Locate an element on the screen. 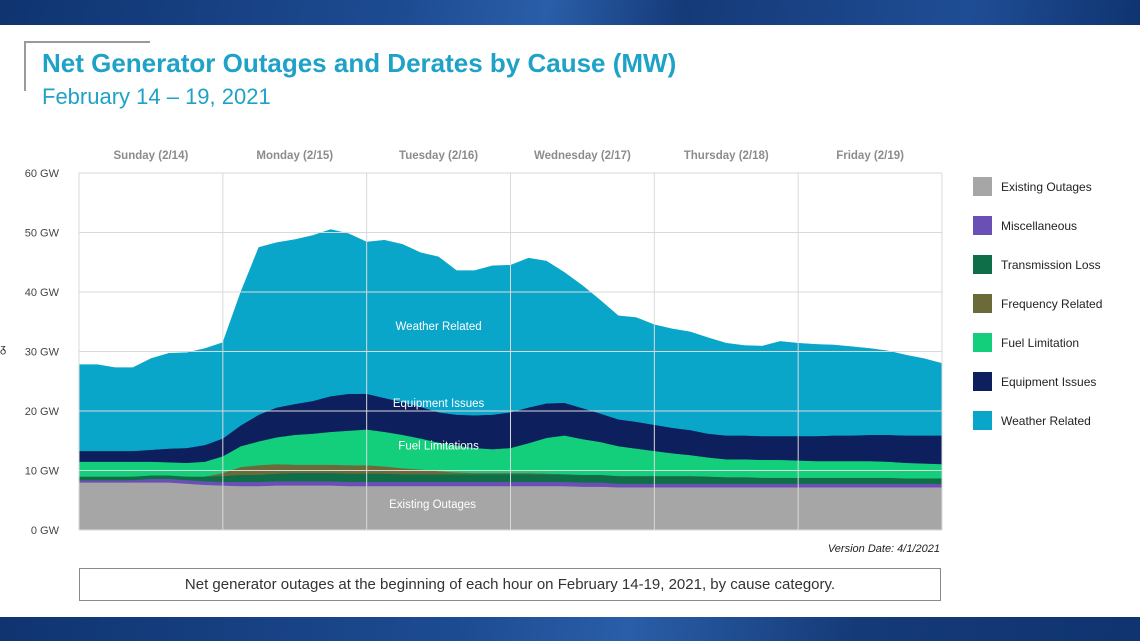 The width and height of the screenshot is (1140, 641). legend-item-frequency: Frequency Related is located at coordinates (1053, 303).